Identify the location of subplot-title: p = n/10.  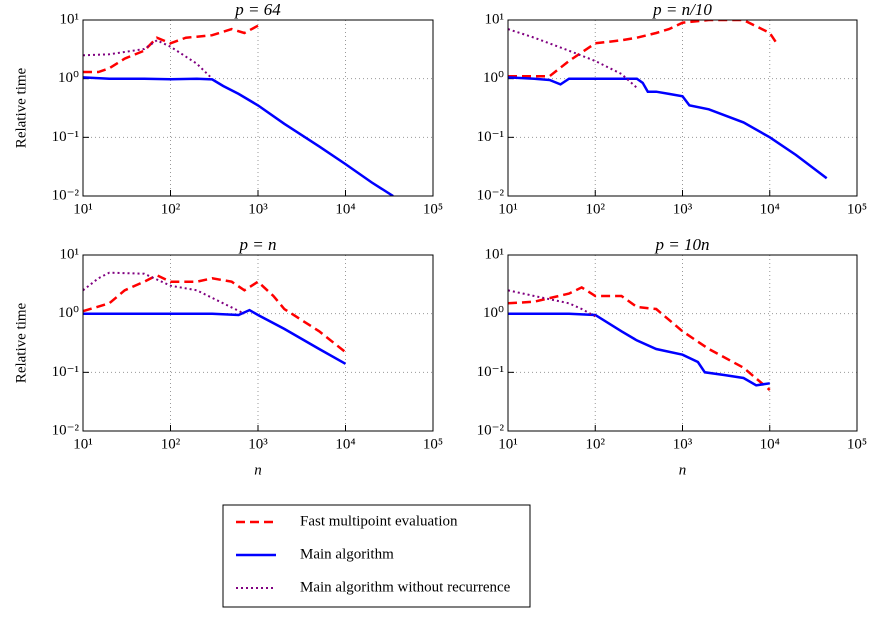
(682, 9).